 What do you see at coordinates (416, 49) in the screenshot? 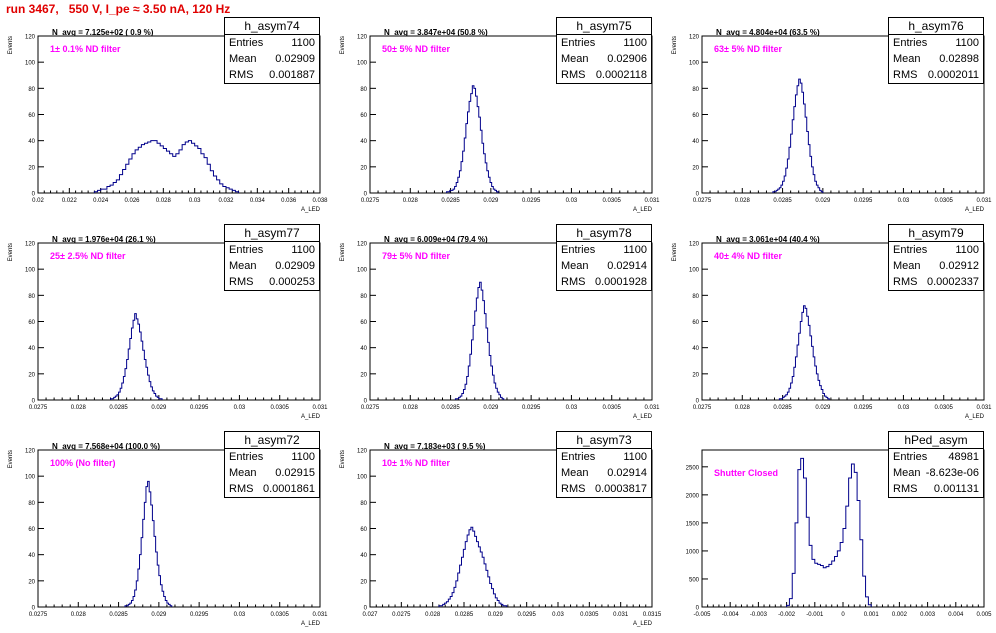
I see `filter-note: 50± 5% ND filter` at bounding box center [416, 49].